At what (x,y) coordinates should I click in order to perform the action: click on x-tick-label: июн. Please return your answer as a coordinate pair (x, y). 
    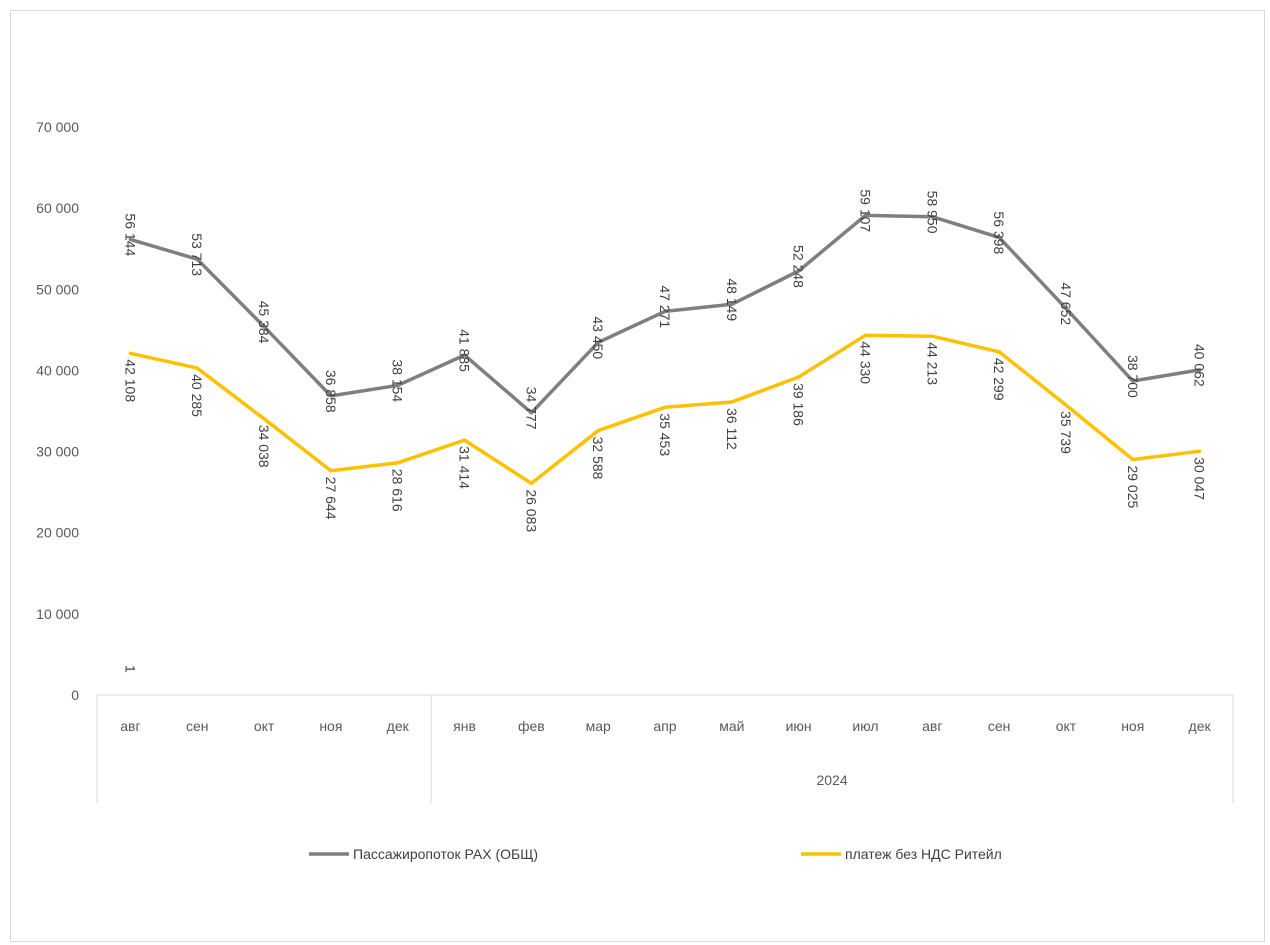
    Looking at the image, I should click on (799, 726).